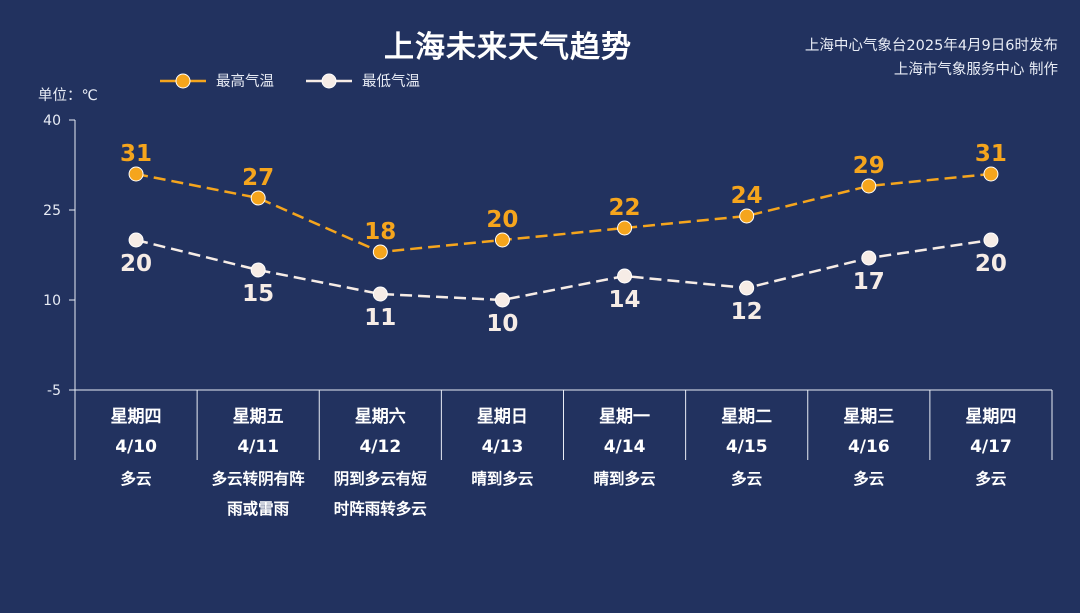 The height and width of the screenshot is (613, 1080). What do you see at coordinates (381, 478) in the screenshot?
I see `category-weather: 阴到多云有短` at bounding box center [381, 478].